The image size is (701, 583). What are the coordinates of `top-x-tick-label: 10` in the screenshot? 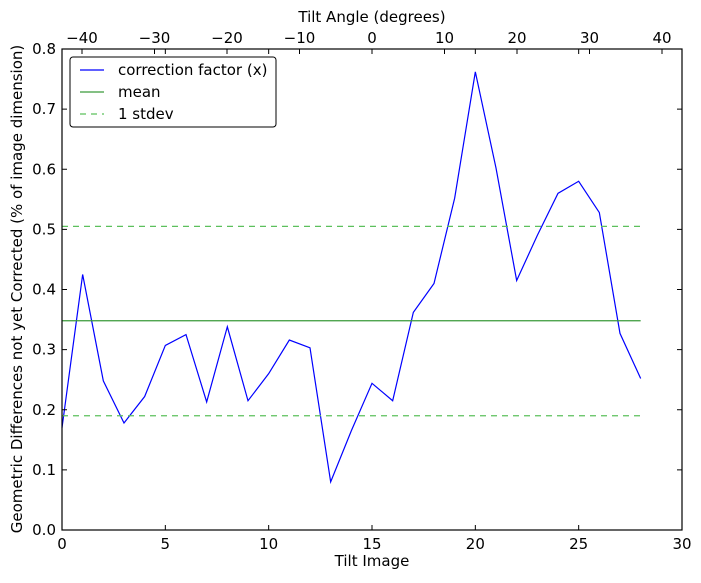 It's located at (444, 38).